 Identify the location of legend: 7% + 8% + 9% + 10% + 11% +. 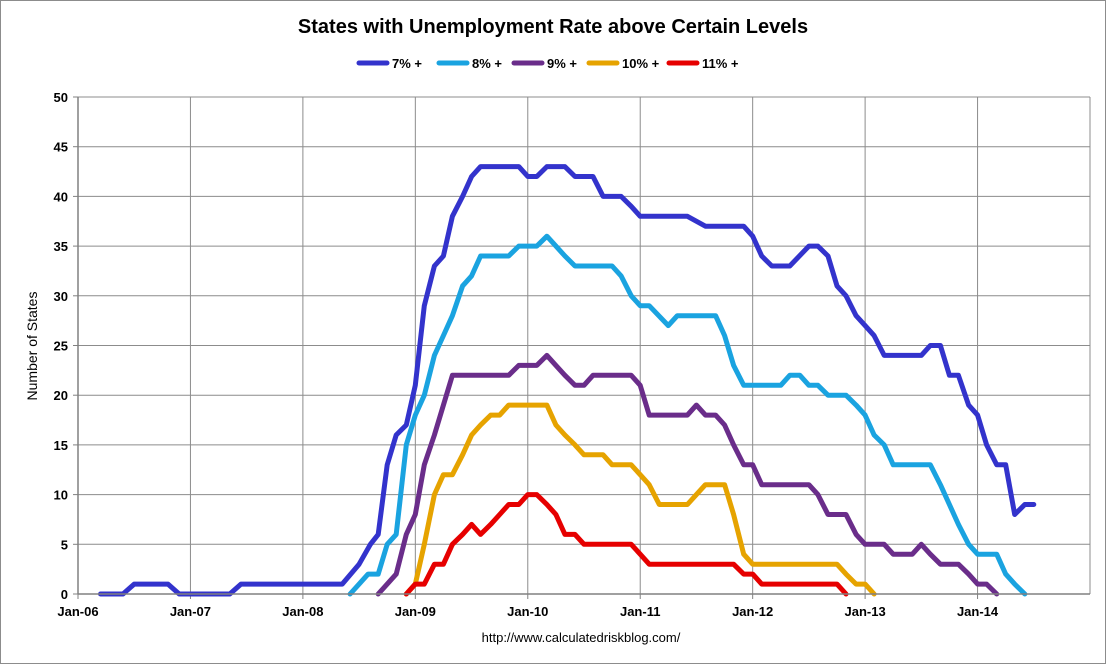
(547, 63).